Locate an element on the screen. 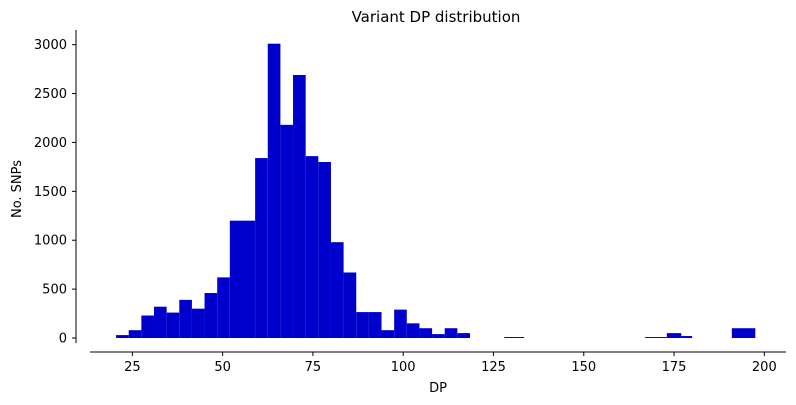  x-tick-label-3: 100 is located at coordinates (403, 367).